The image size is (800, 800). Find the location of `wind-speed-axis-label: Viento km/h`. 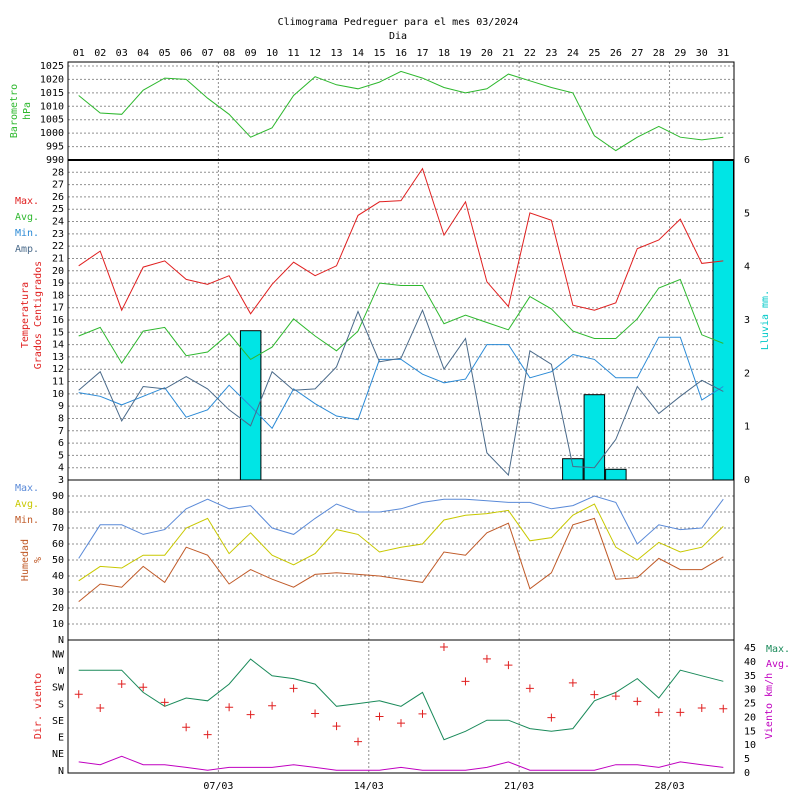

wind-speed-axis-label: Viento km/h is located at coordinates (769, 706).